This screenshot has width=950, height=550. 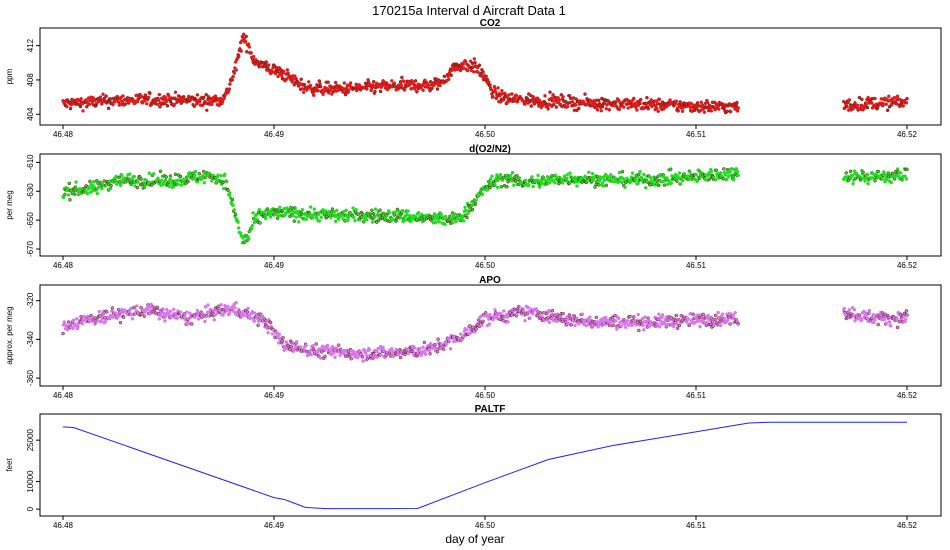 What do you see at coordinates (30, 45) in the screenshot?
I see `y-tick-label: 412` at bounding box center [30, 45].